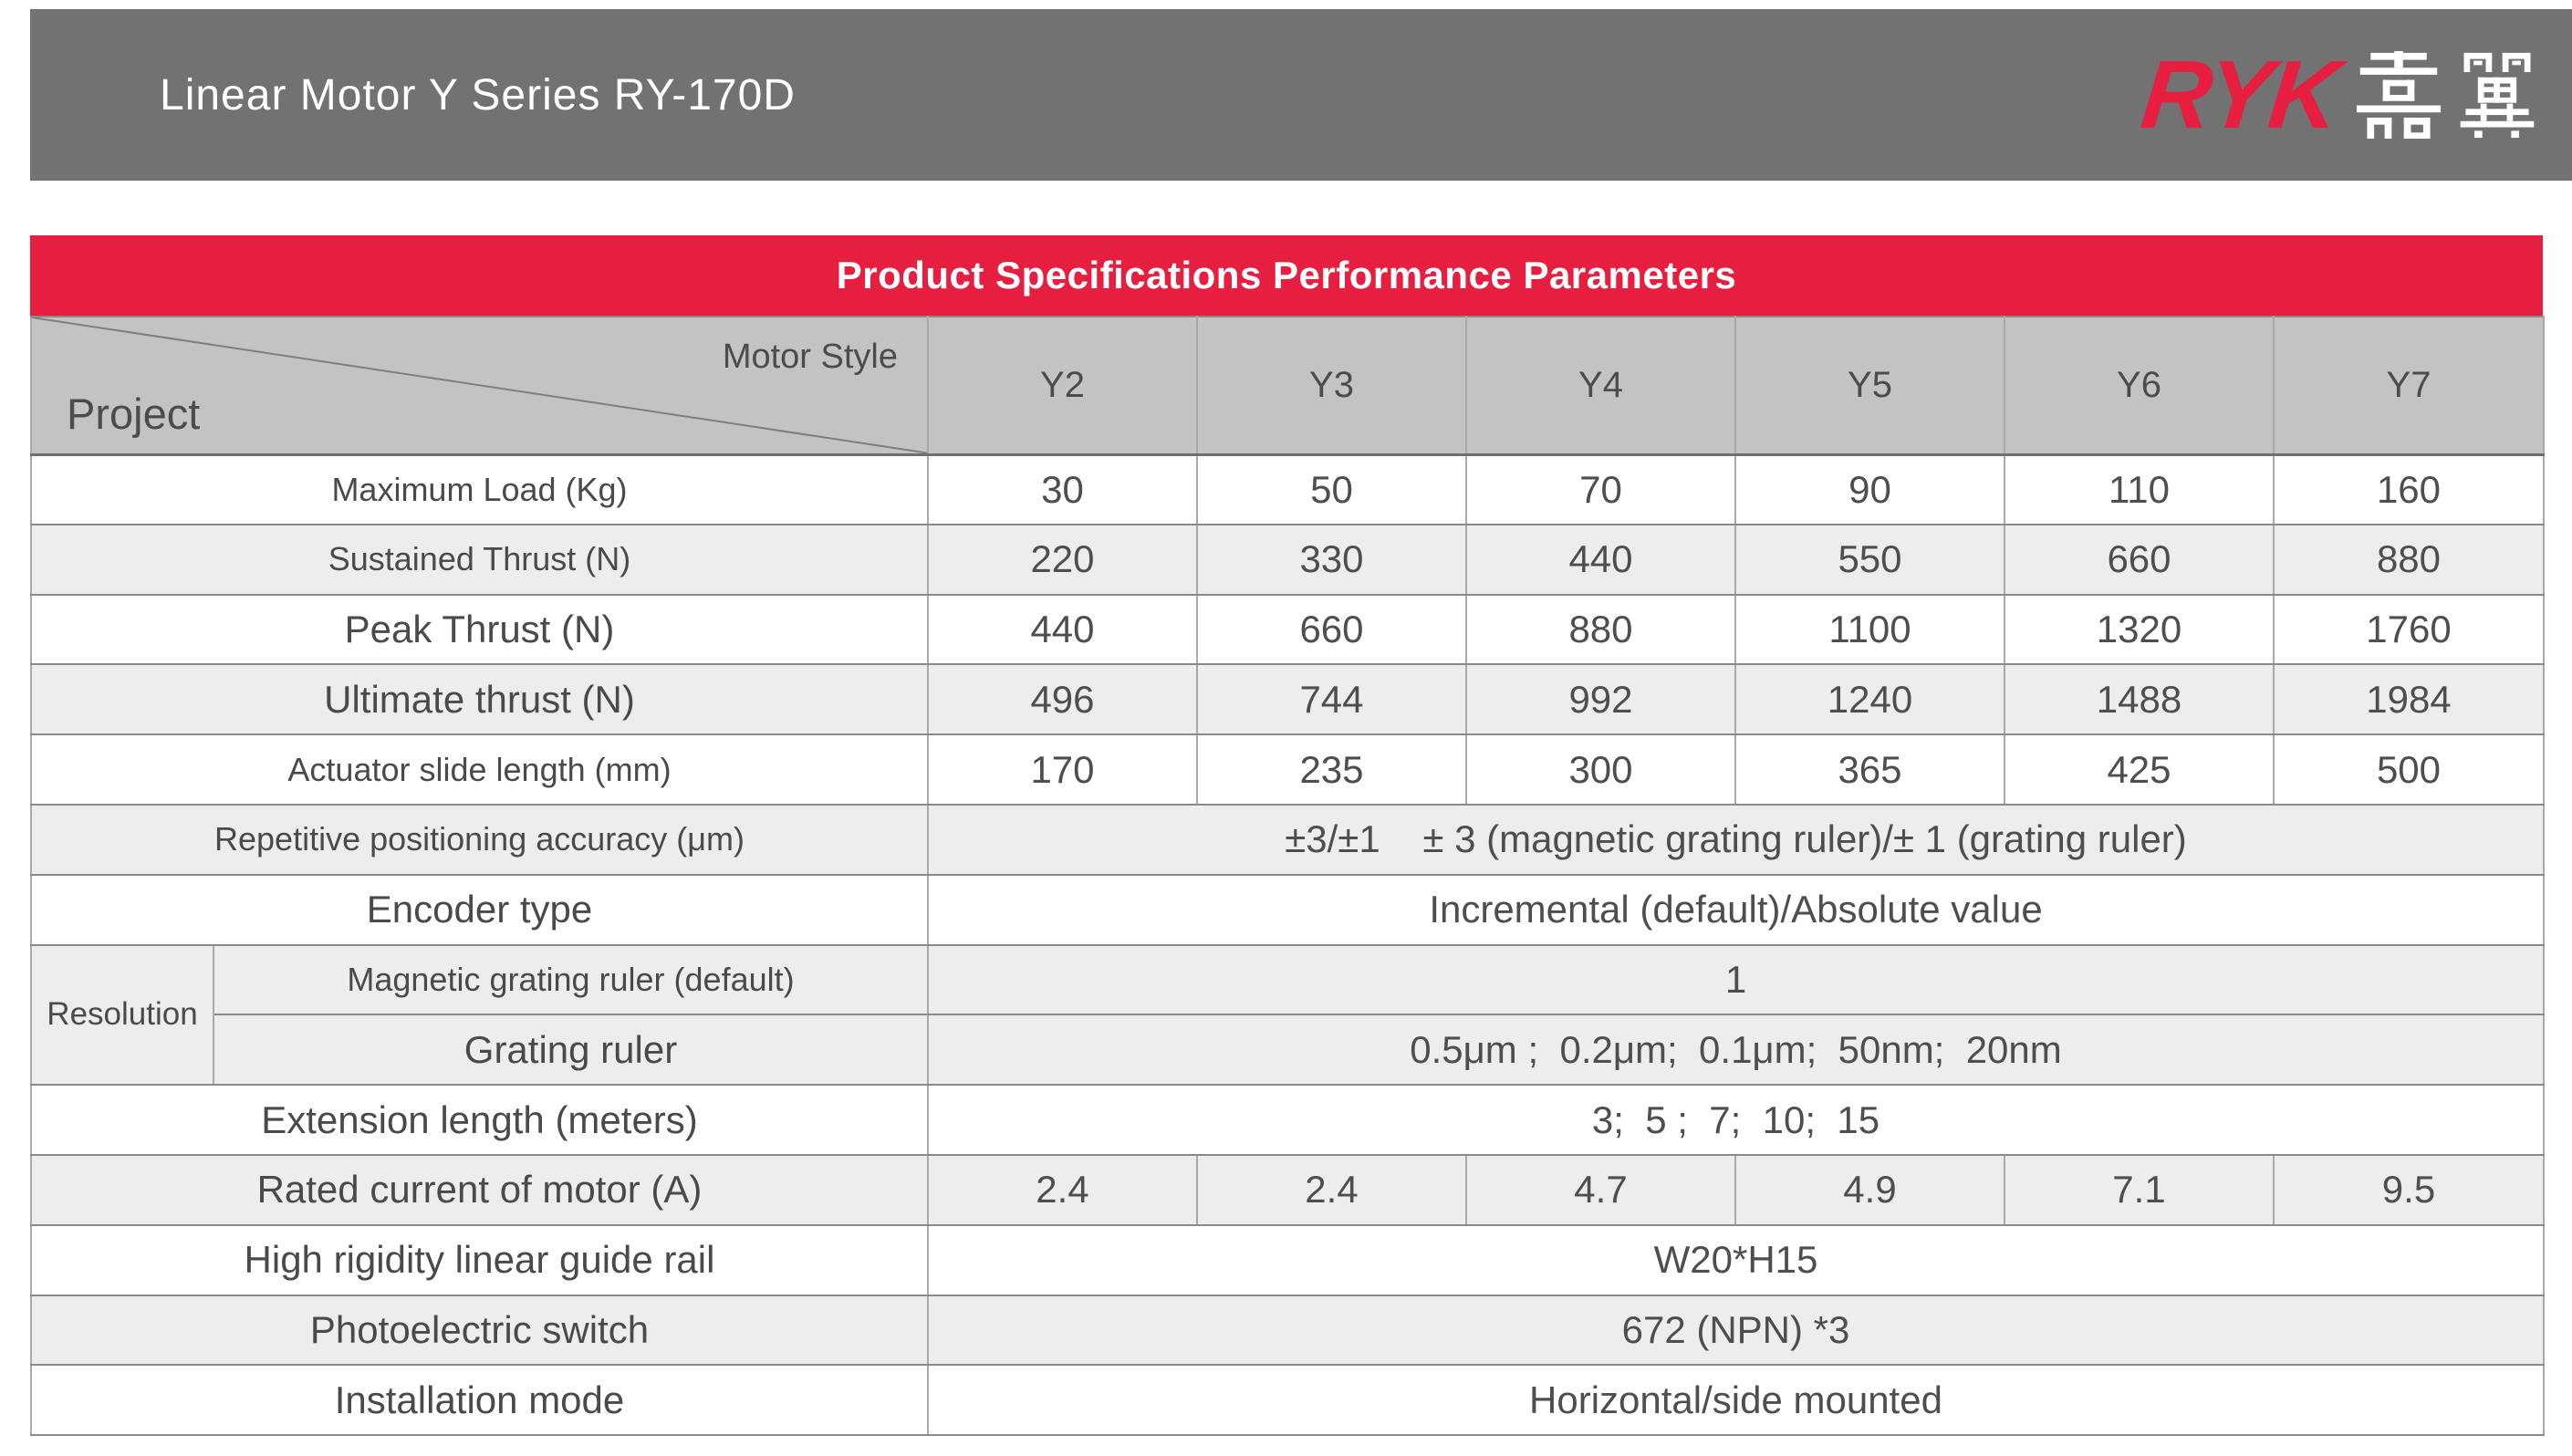  What do you see at coordinates (571, 1050) in the screenshot?
I see `row-label: Grating ruler` at bounding box center [571, 1050].